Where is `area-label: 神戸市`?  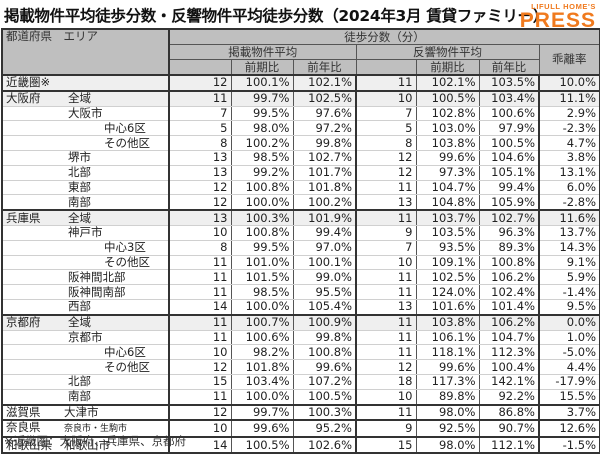
area-label: 神戸市 is located at coordinates (85, 232).